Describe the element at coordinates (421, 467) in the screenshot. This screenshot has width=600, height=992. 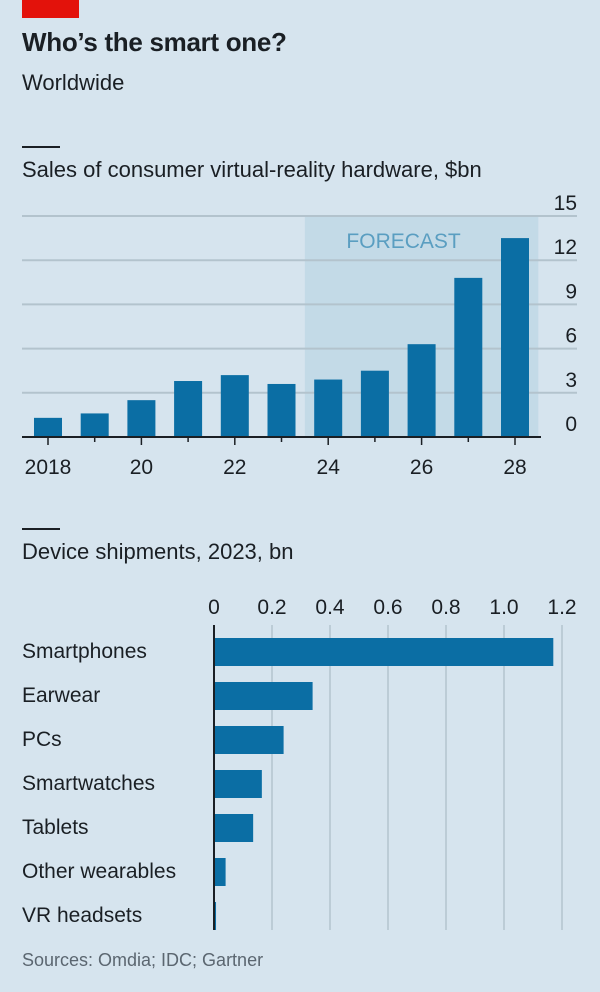
I see `x-tick-label: 26` at that location.